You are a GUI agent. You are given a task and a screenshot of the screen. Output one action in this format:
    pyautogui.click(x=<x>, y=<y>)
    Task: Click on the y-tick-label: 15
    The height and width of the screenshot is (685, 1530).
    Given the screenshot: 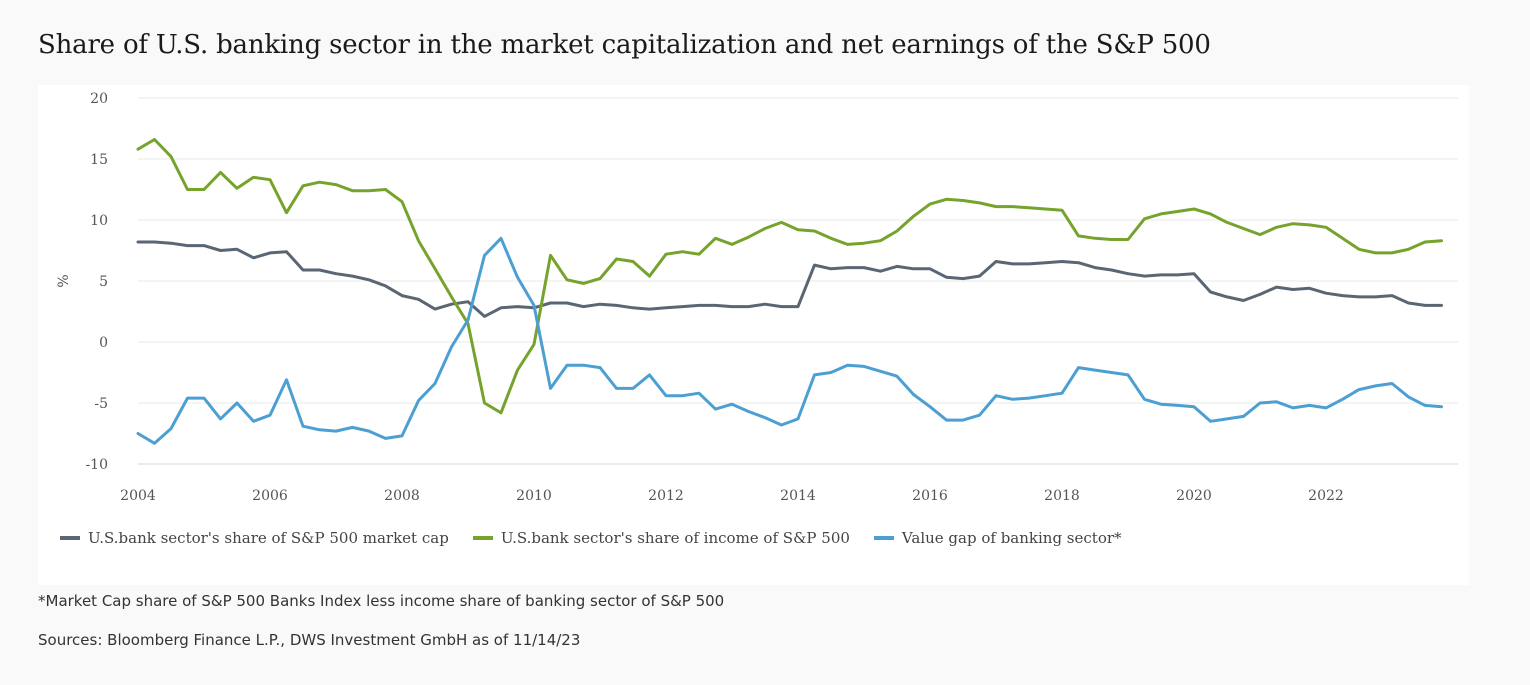 What is the action you would take?
    pyautogui.click(x=99, y=160)
    